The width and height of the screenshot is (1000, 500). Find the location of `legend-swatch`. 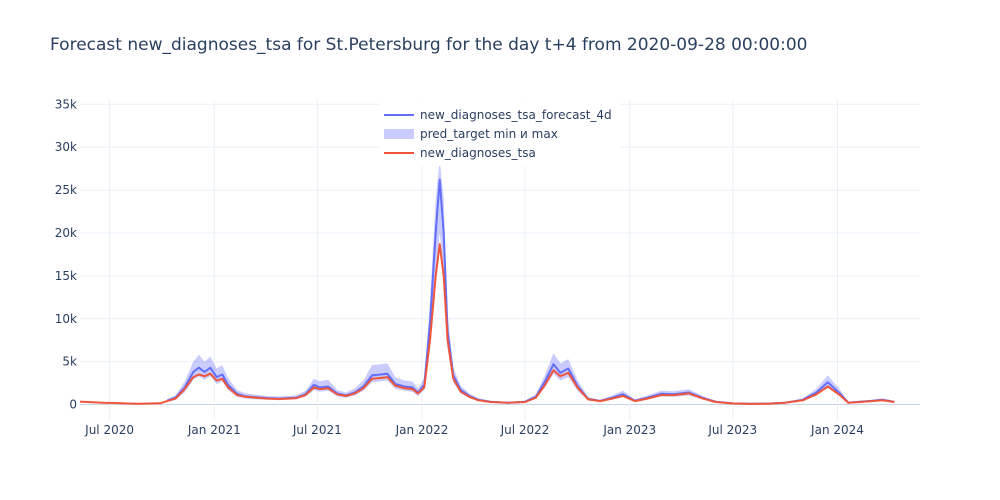

legend-swatch is located at coordinates (399, 134).